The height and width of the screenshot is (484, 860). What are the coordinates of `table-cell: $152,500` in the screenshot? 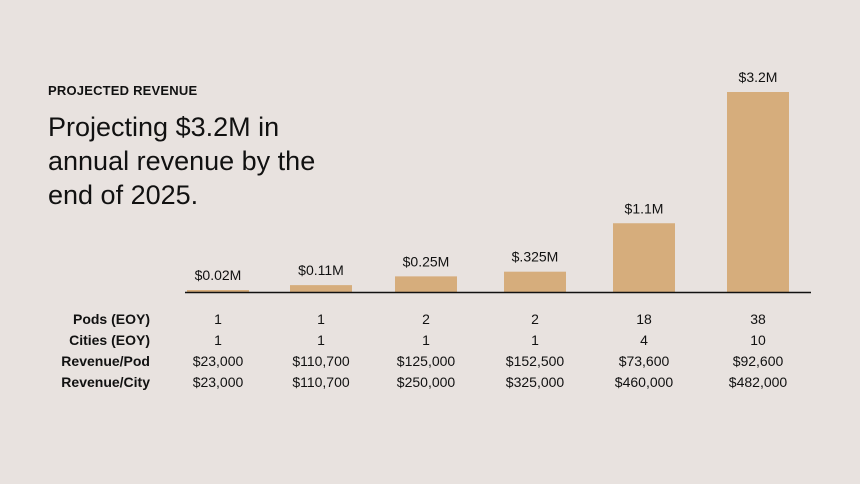 It's located at (535, 361).